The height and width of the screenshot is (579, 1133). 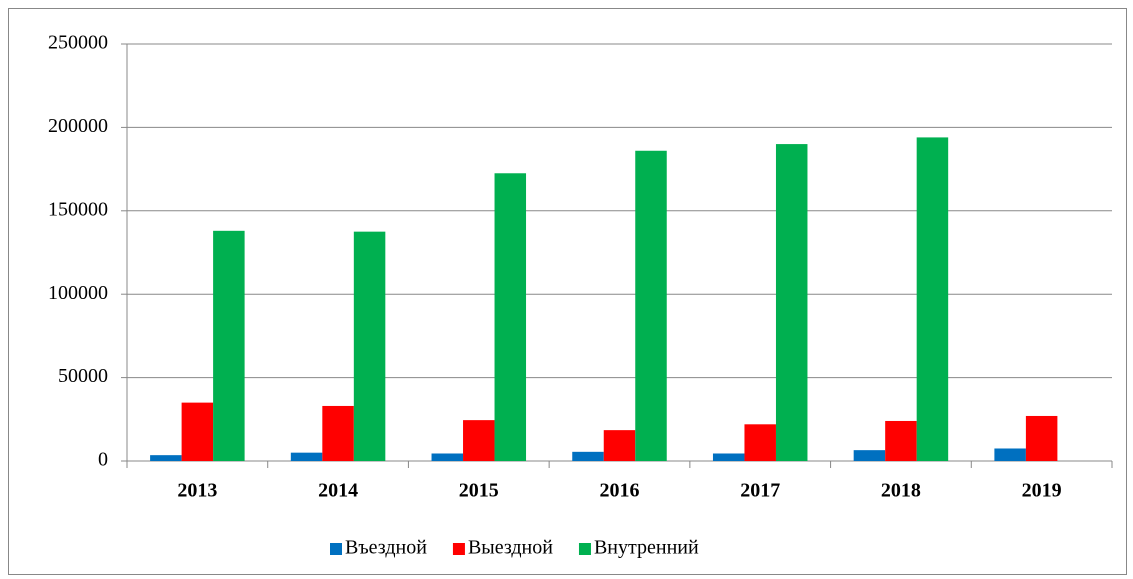 What do you see at coordinates (78, 43) in the screenshot?
I see `y-tick-label: 250000` at bounding box center [78, 43].